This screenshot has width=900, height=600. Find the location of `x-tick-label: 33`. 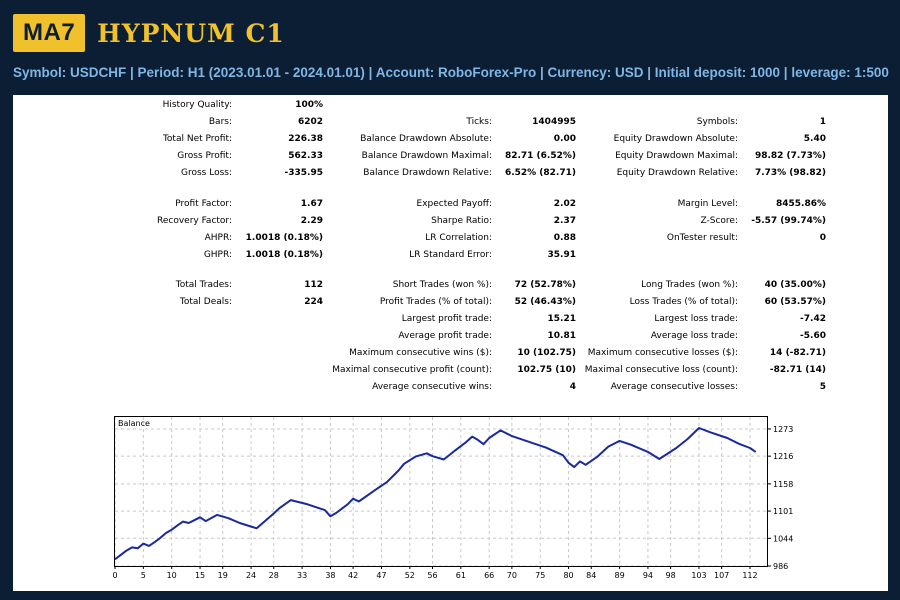

x-tick-label: 33 is located at coordinates (302, 575).